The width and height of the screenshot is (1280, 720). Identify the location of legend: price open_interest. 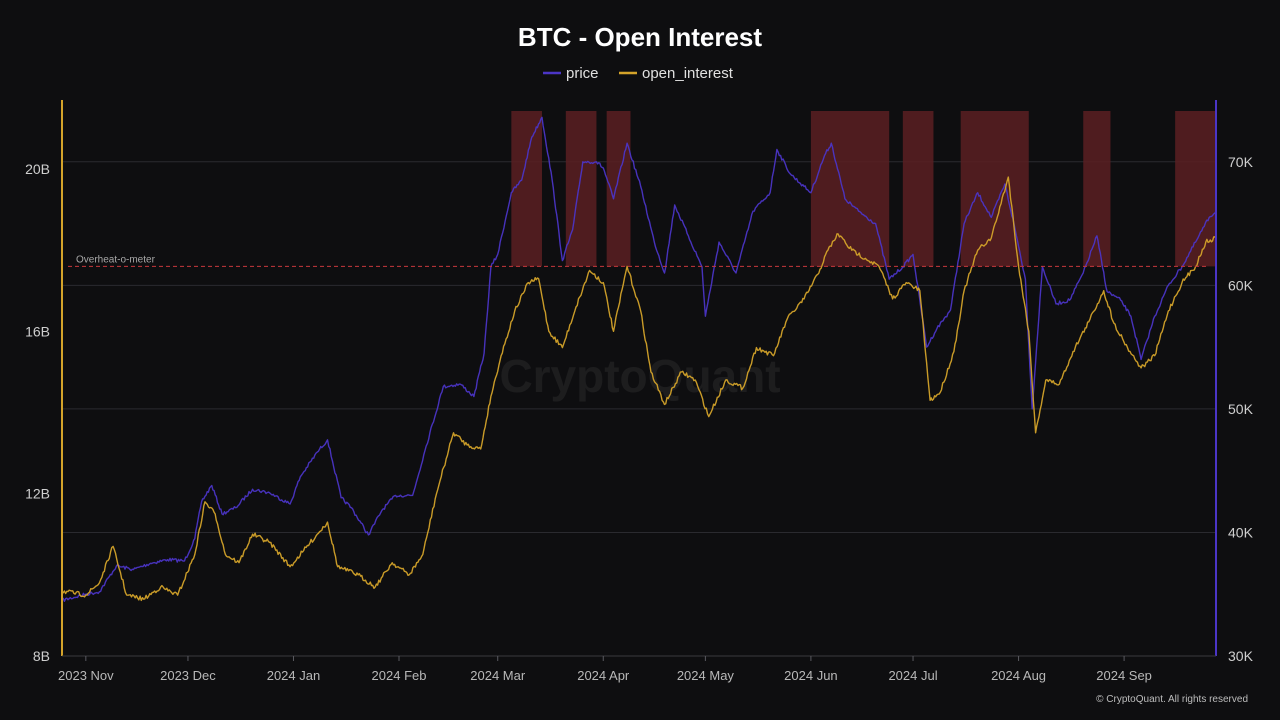
(638, 73).